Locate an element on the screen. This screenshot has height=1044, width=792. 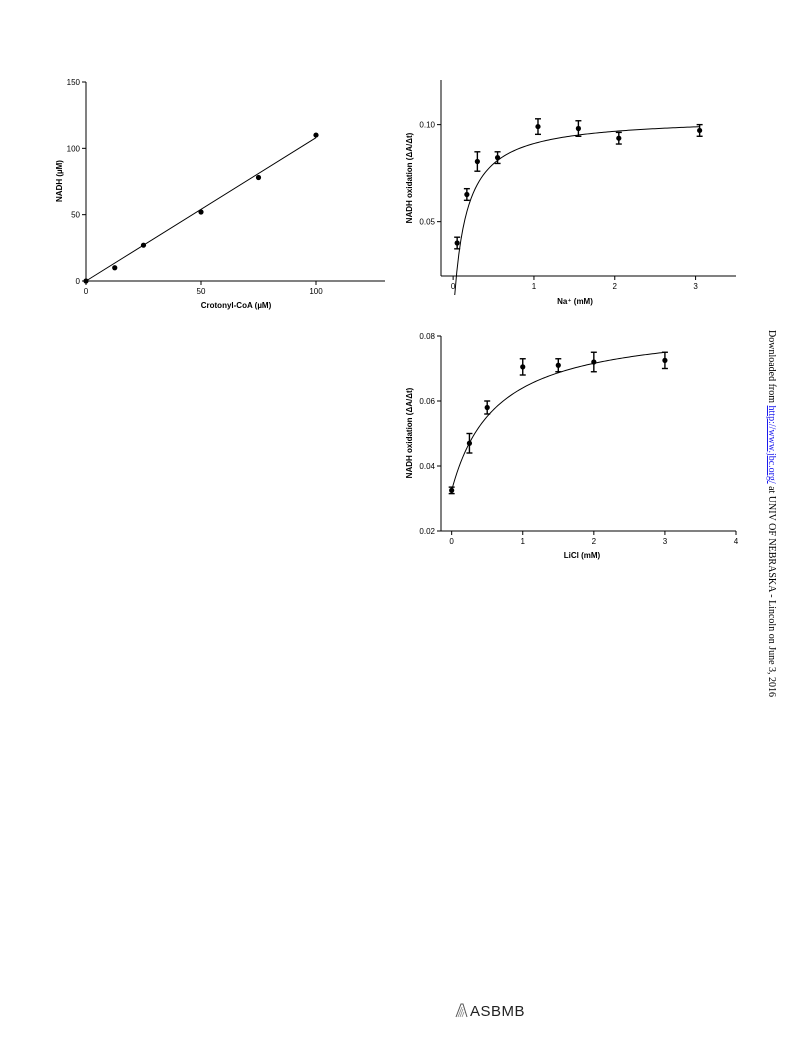
x-tick-label: 4 is located at coordinates (736, 541).